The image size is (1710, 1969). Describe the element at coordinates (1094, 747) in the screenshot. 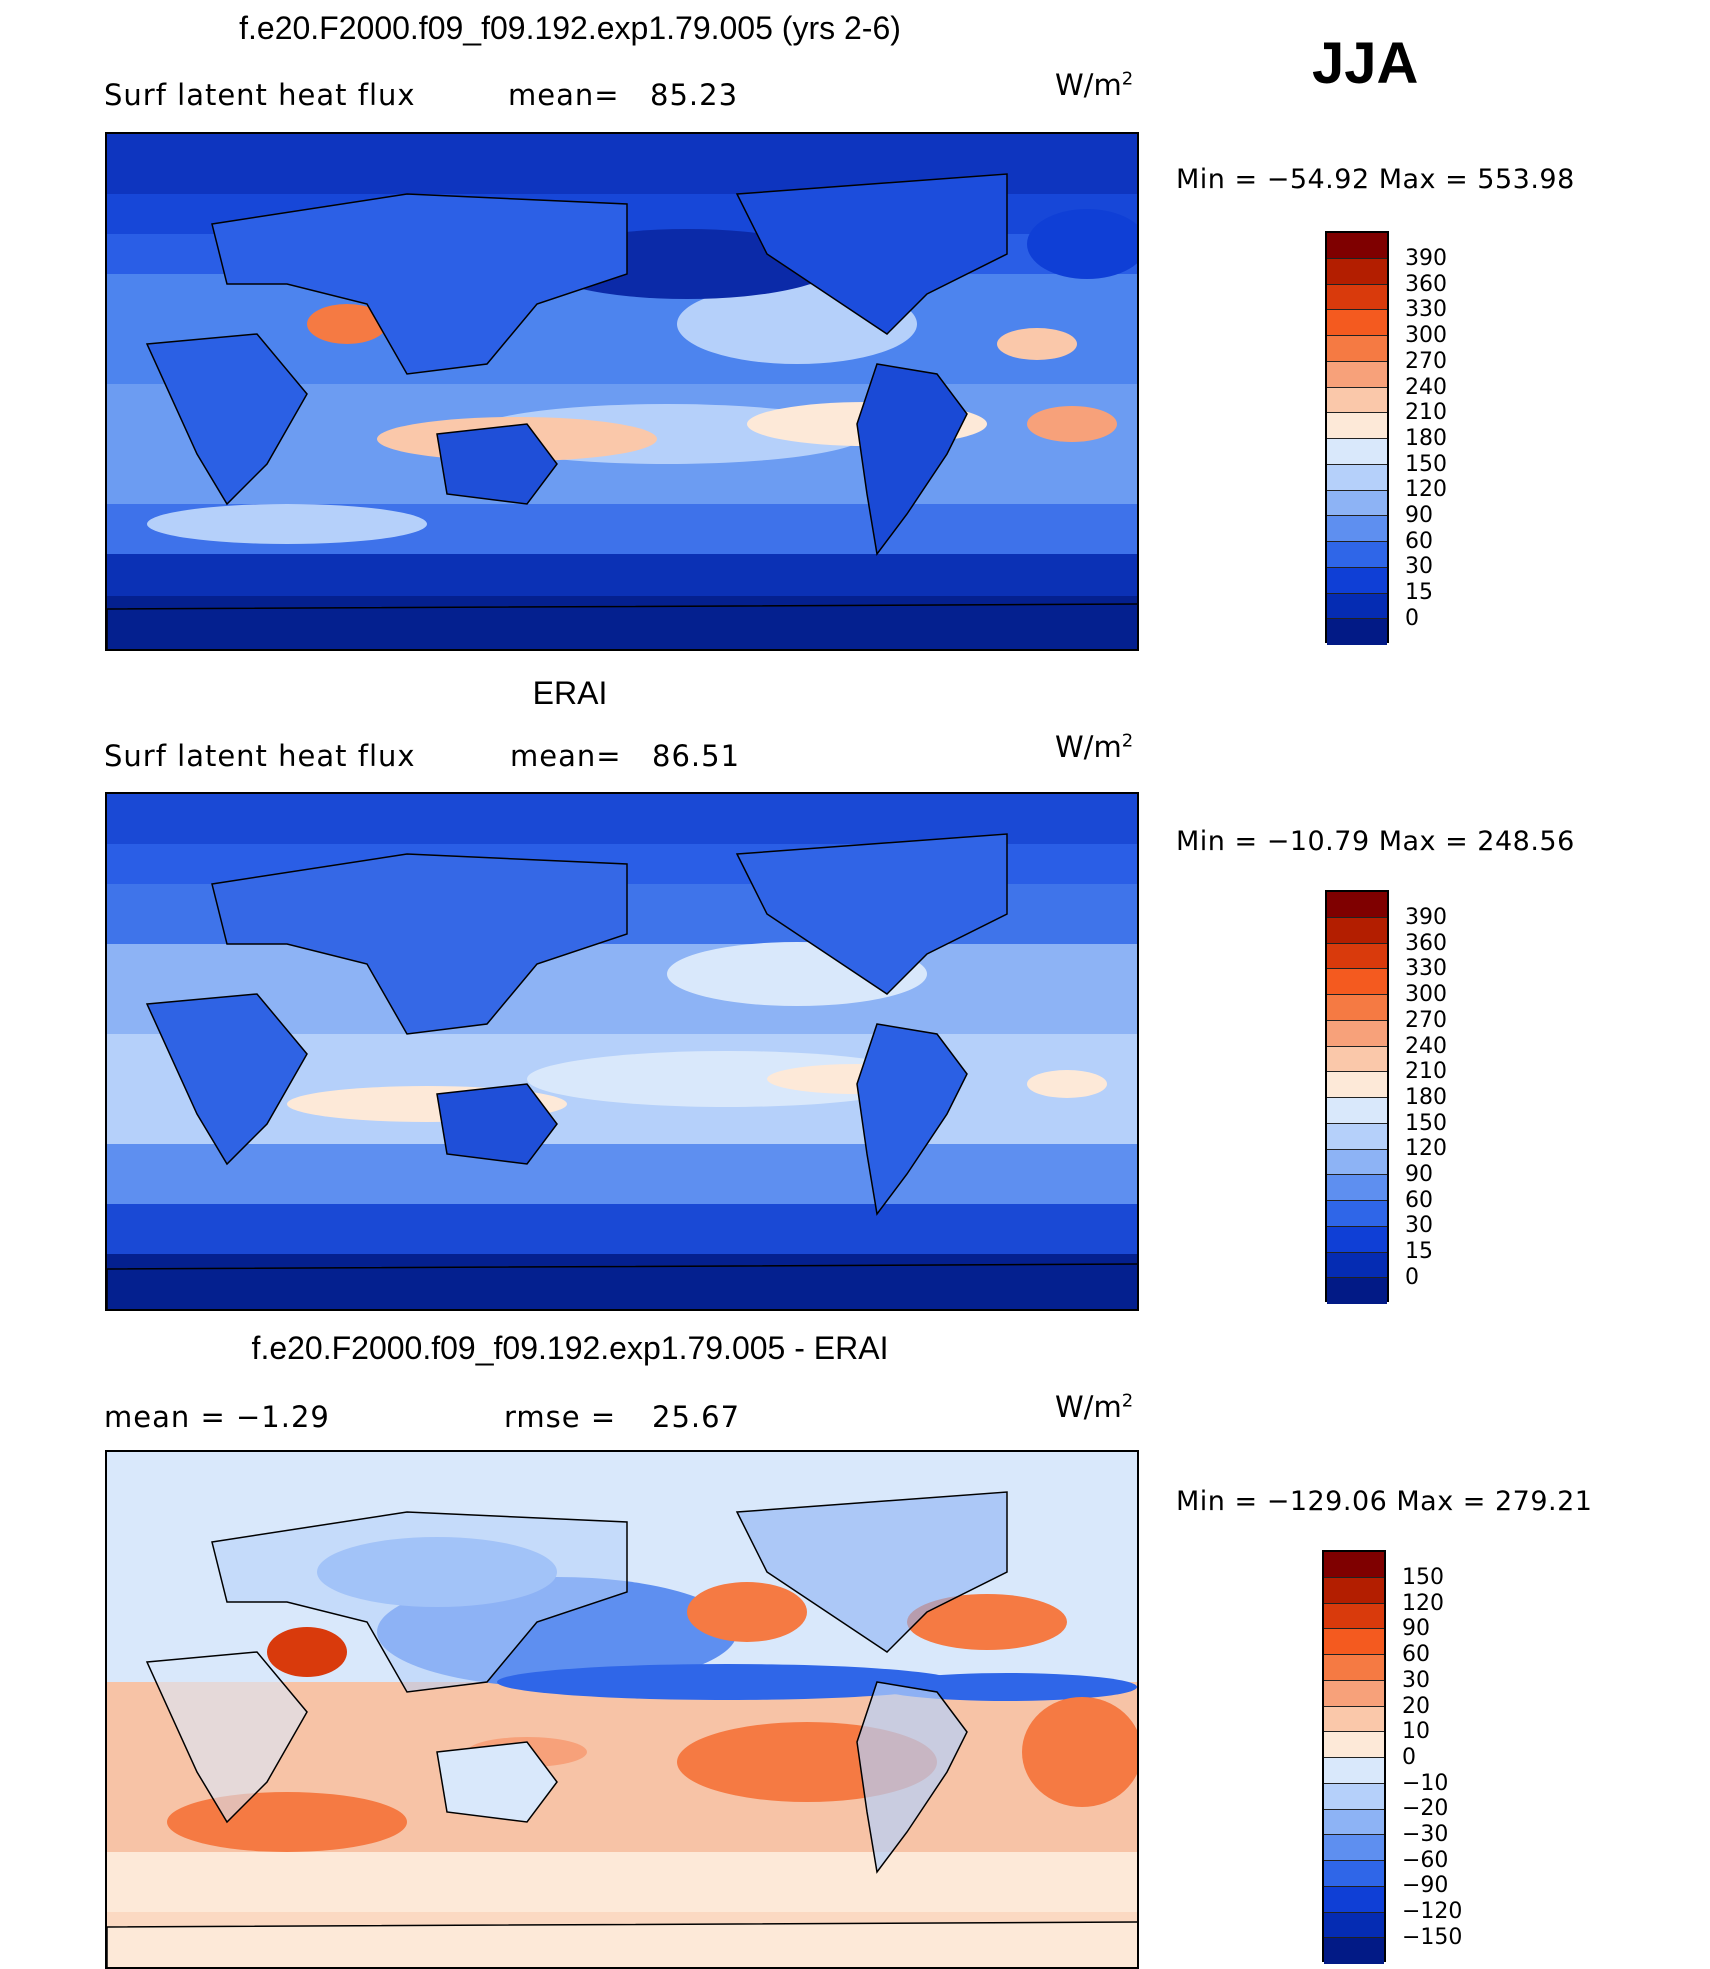

I see `panel2-units: W/m2` at that location.